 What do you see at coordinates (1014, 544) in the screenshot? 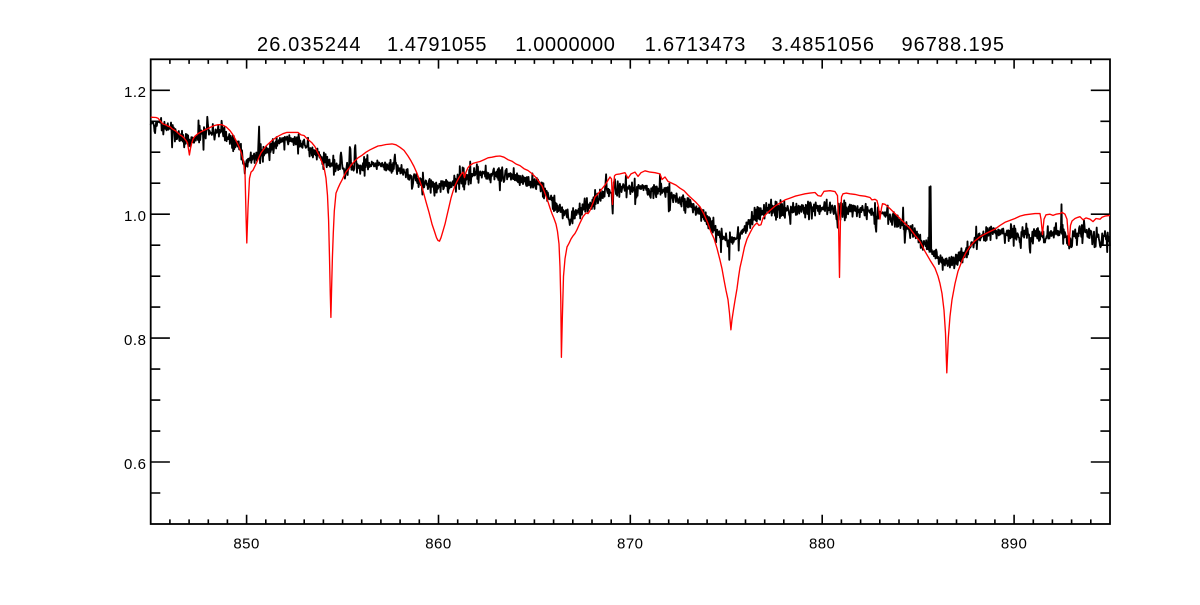
I see `svg-text: 890` at bounding box center [1014, 544].